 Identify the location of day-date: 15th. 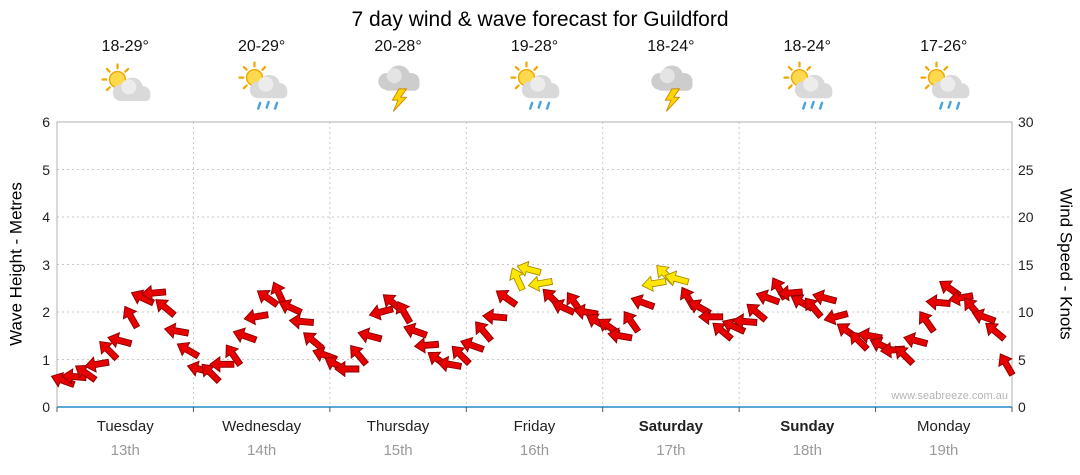
(398, 450).